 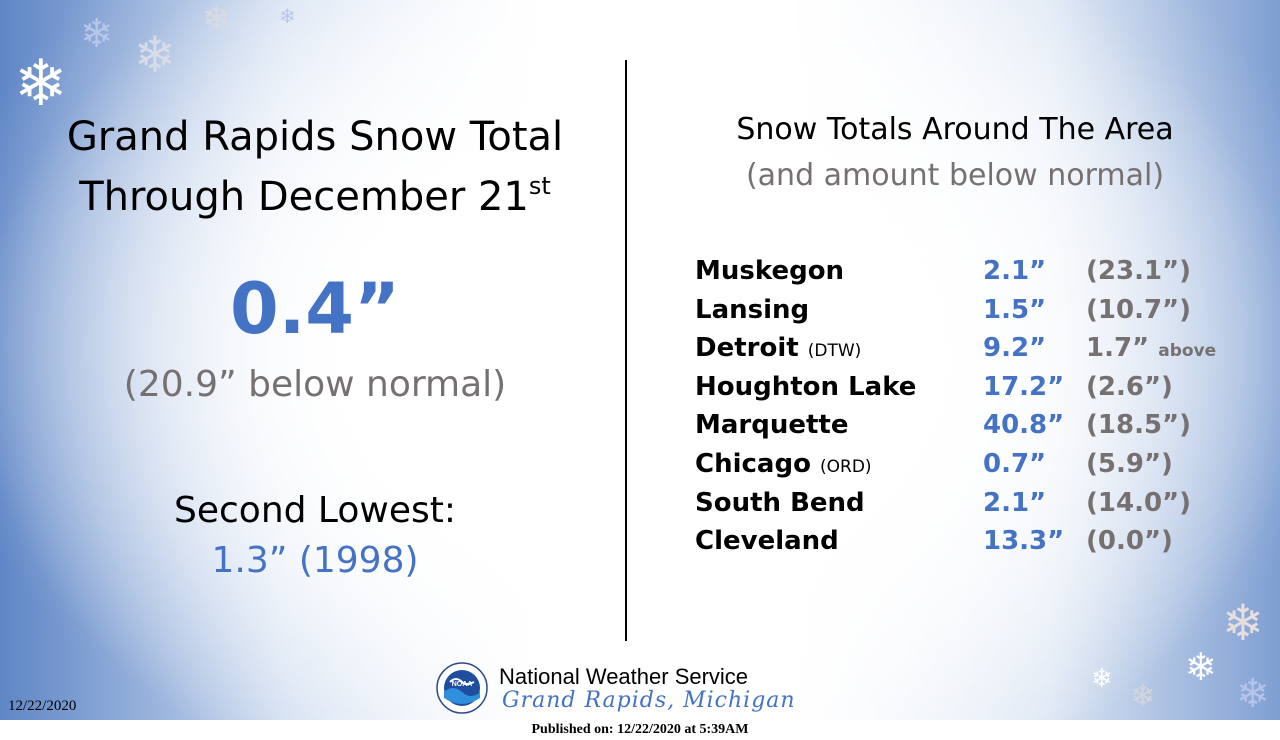 I want to click on second-lowest-label: Second Lowest:, so click(x=315, y=510).